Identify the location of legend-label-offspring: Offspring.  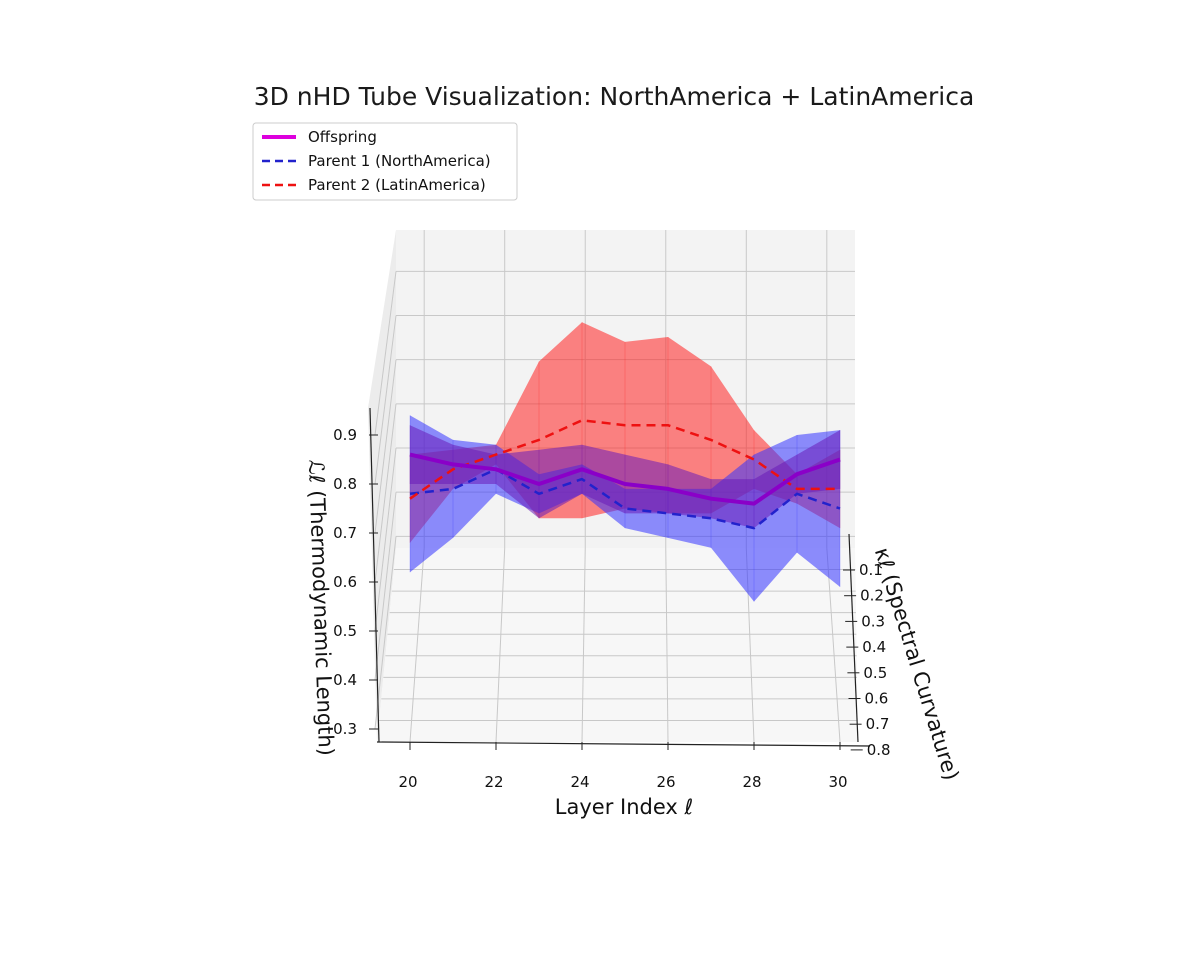
(342, 137).